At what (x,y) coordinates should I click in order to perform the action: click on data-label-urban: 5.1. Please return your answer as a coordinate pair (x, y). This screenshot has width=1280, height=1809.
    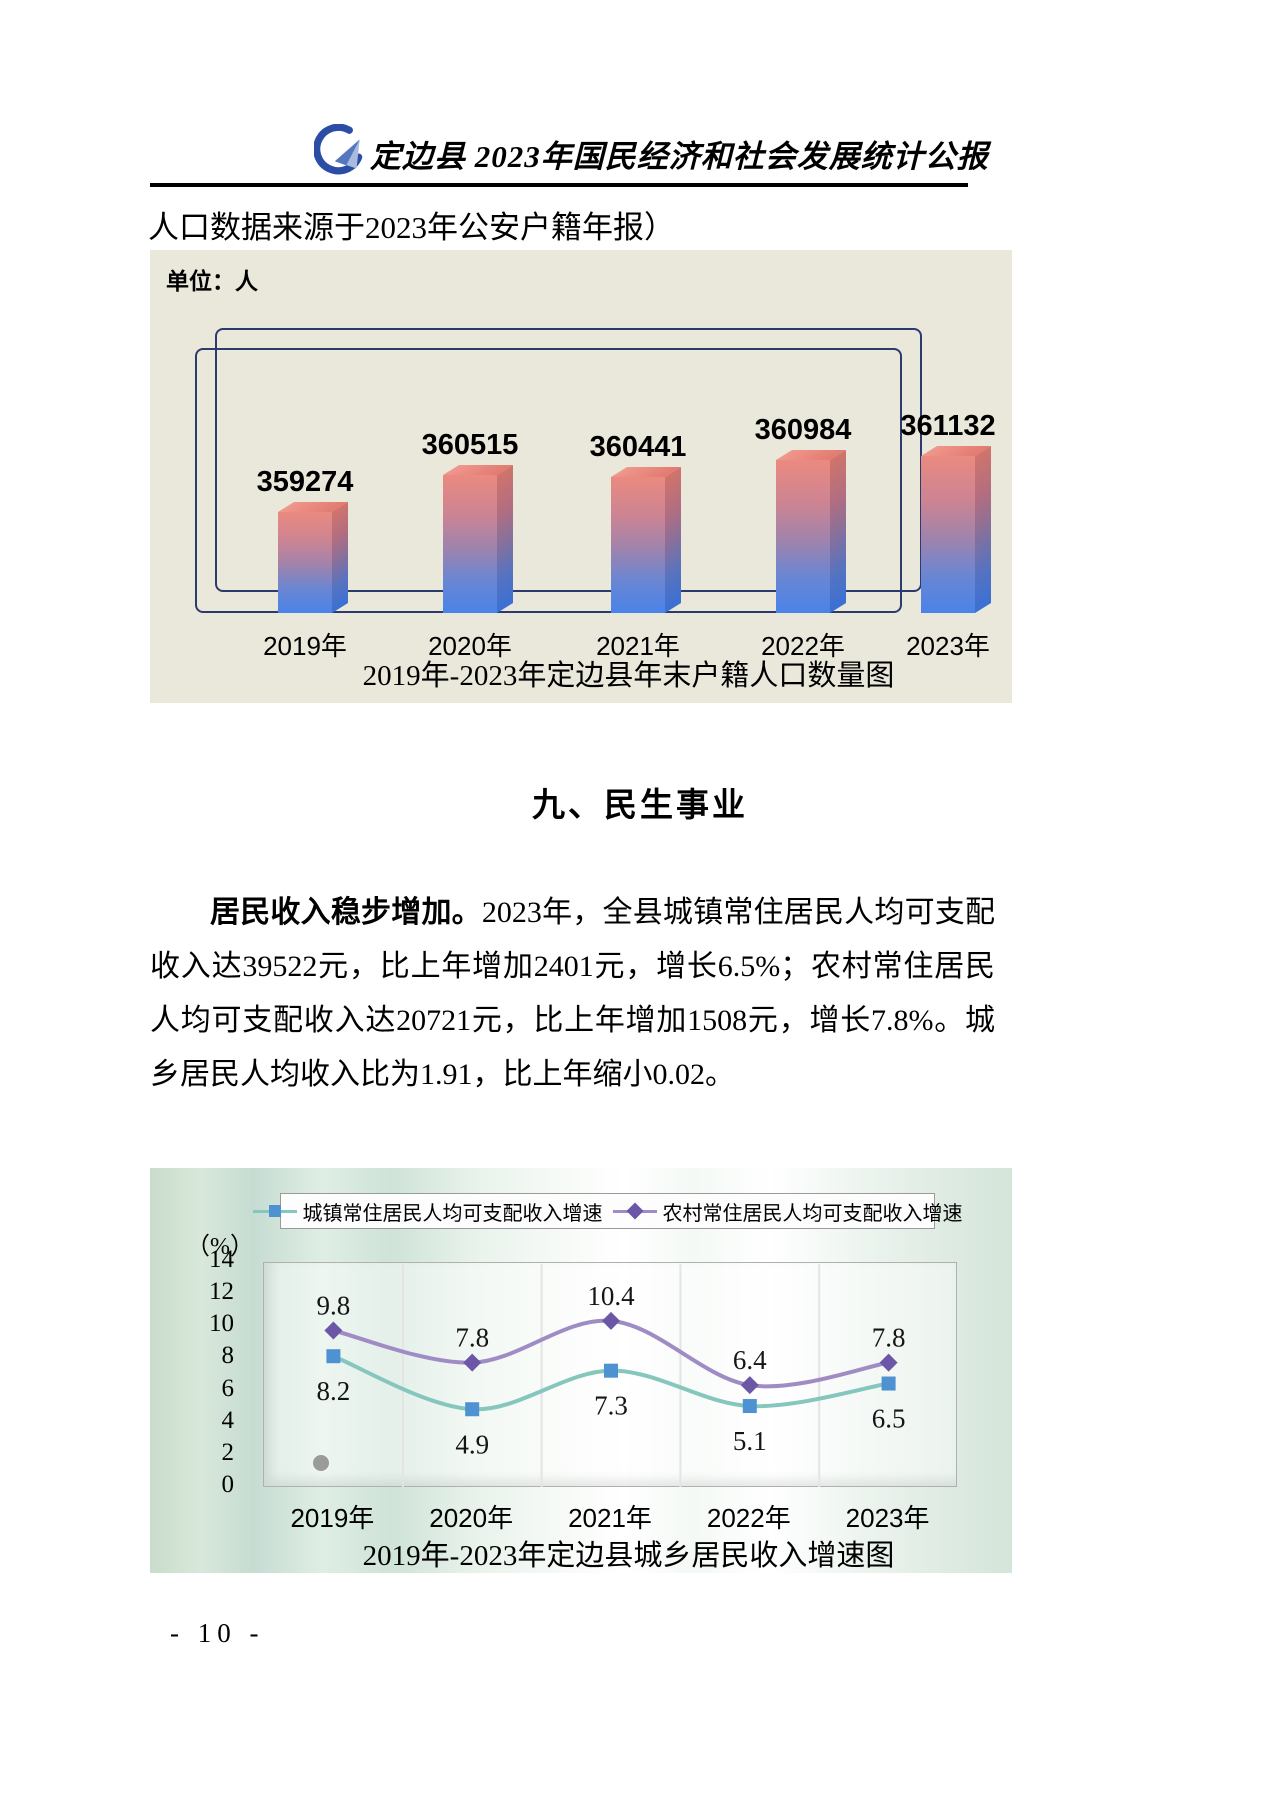
    Looking at the image, I should click on (750, 1441).